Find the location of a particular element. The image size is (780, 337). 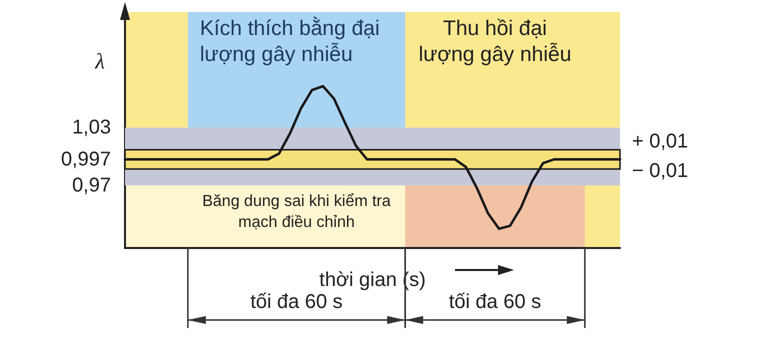

annotation: Thu hồi đại lượng gây nhiễu is located at coordinates (495, 42).